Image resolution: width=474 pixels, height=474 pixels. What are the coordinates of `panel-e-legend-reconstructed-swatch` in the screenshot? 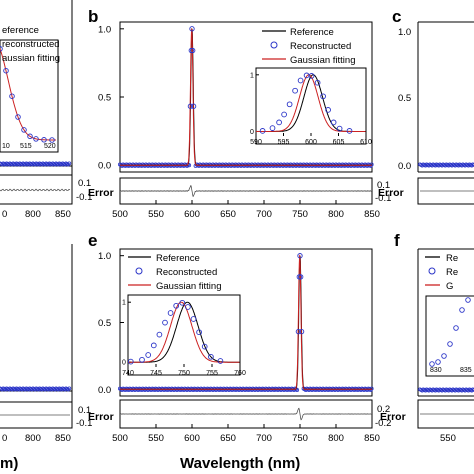 It's located at (139, 271).